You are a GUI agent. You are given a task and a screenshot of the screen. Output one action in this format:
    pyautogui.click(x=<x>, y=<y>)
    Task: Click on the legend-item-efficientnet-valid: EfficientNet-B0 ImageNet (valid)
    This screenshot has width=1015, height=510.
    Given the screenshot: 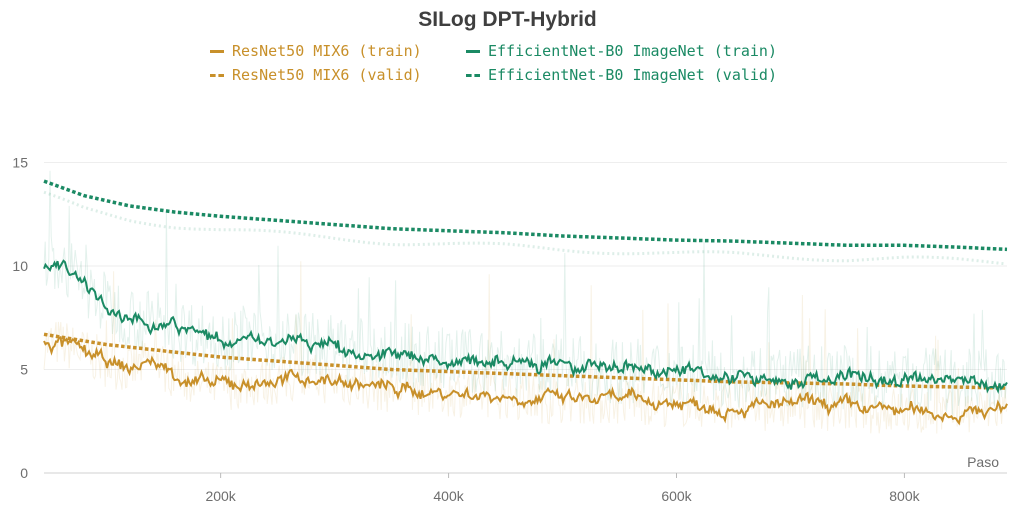 What is the action you would take?
    pyautogui.click(x=621, y=75)
    